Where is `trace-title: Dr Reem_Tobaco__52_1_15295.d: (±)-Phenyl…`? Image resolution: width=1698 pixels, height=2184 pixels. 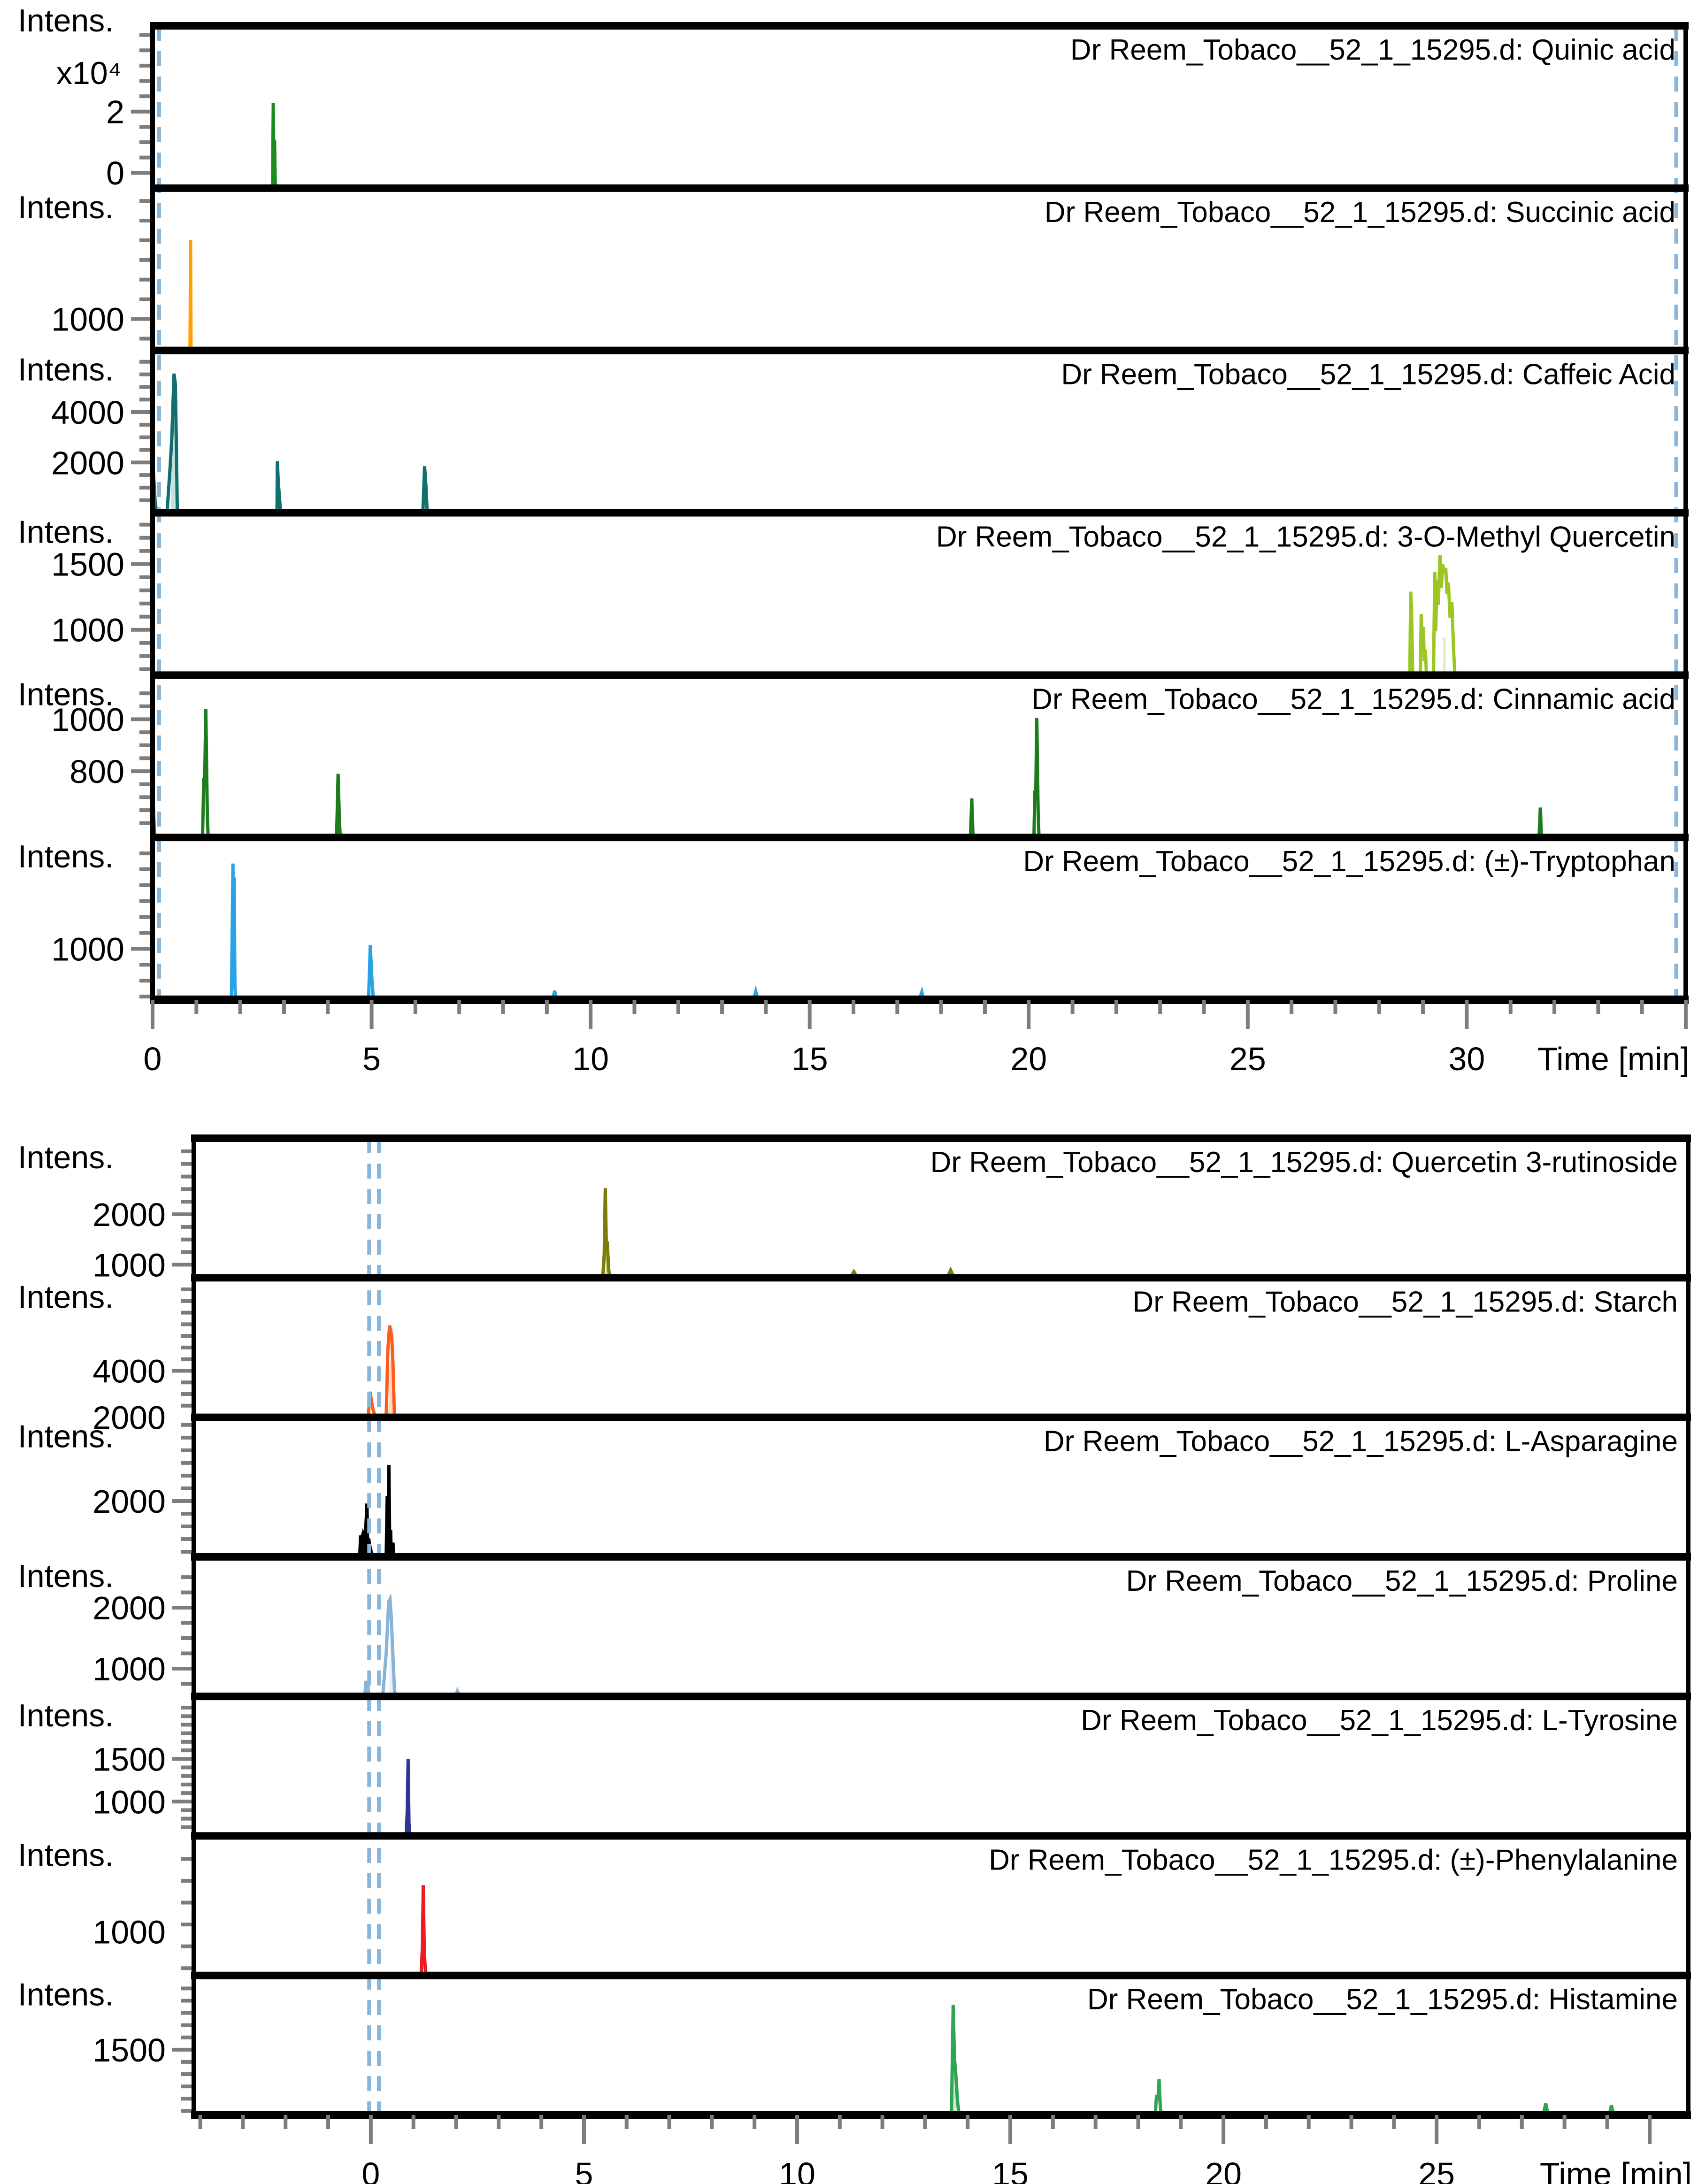 trace-title: Dr Reem_Tobaco__52_1_15295.d: (±)-Phenyl… is located at coordinates (1333, 1860).